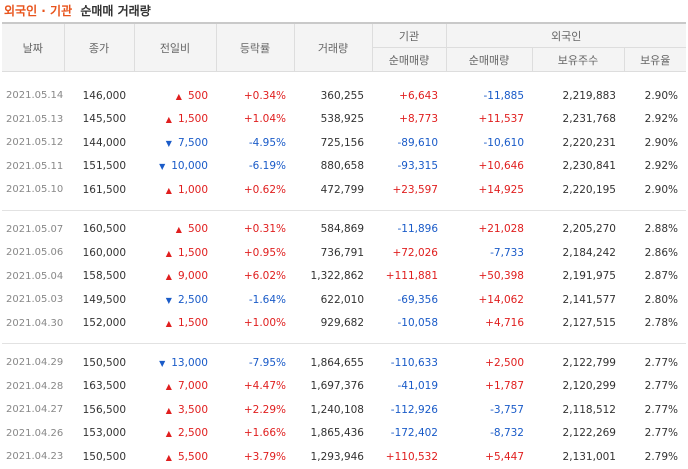  What do you see at coordinates (417, 142) in the screenshot?
I see `cell-inst-net: -89,610` at bounding box center [417, 142].